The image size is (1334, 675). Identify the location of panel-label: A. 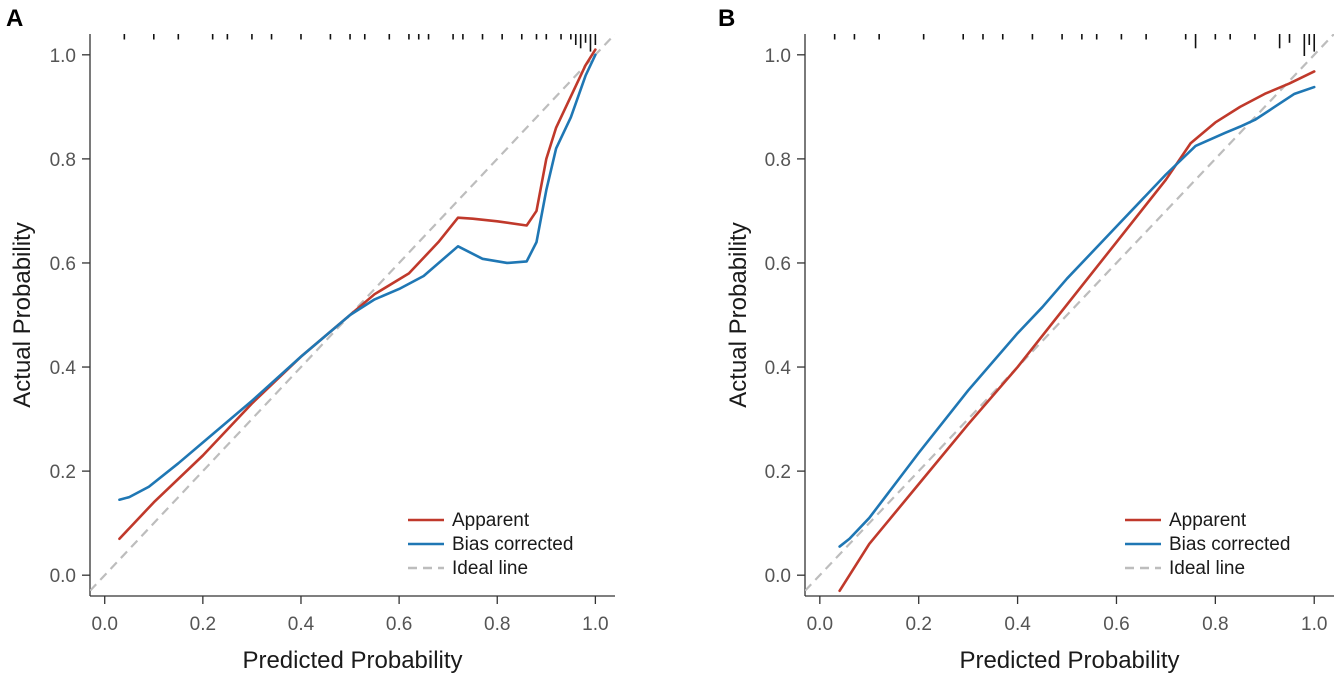
(14, 18).